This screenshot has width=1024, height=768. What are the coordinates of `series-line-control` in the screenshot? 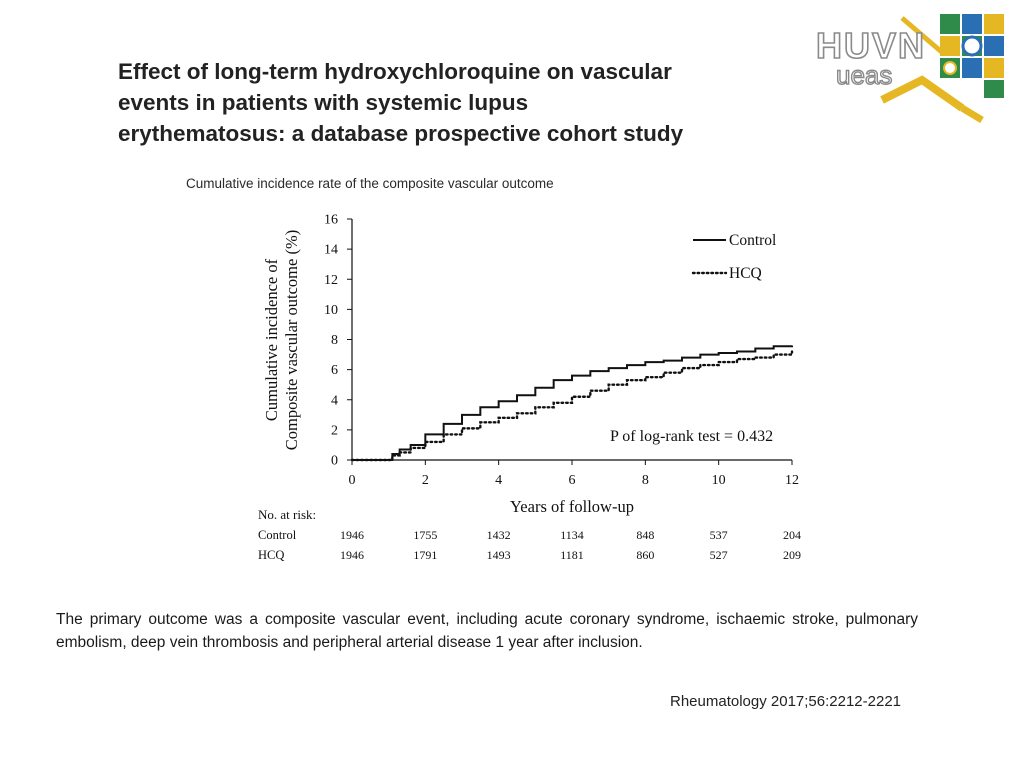 It's located at (572, 403).